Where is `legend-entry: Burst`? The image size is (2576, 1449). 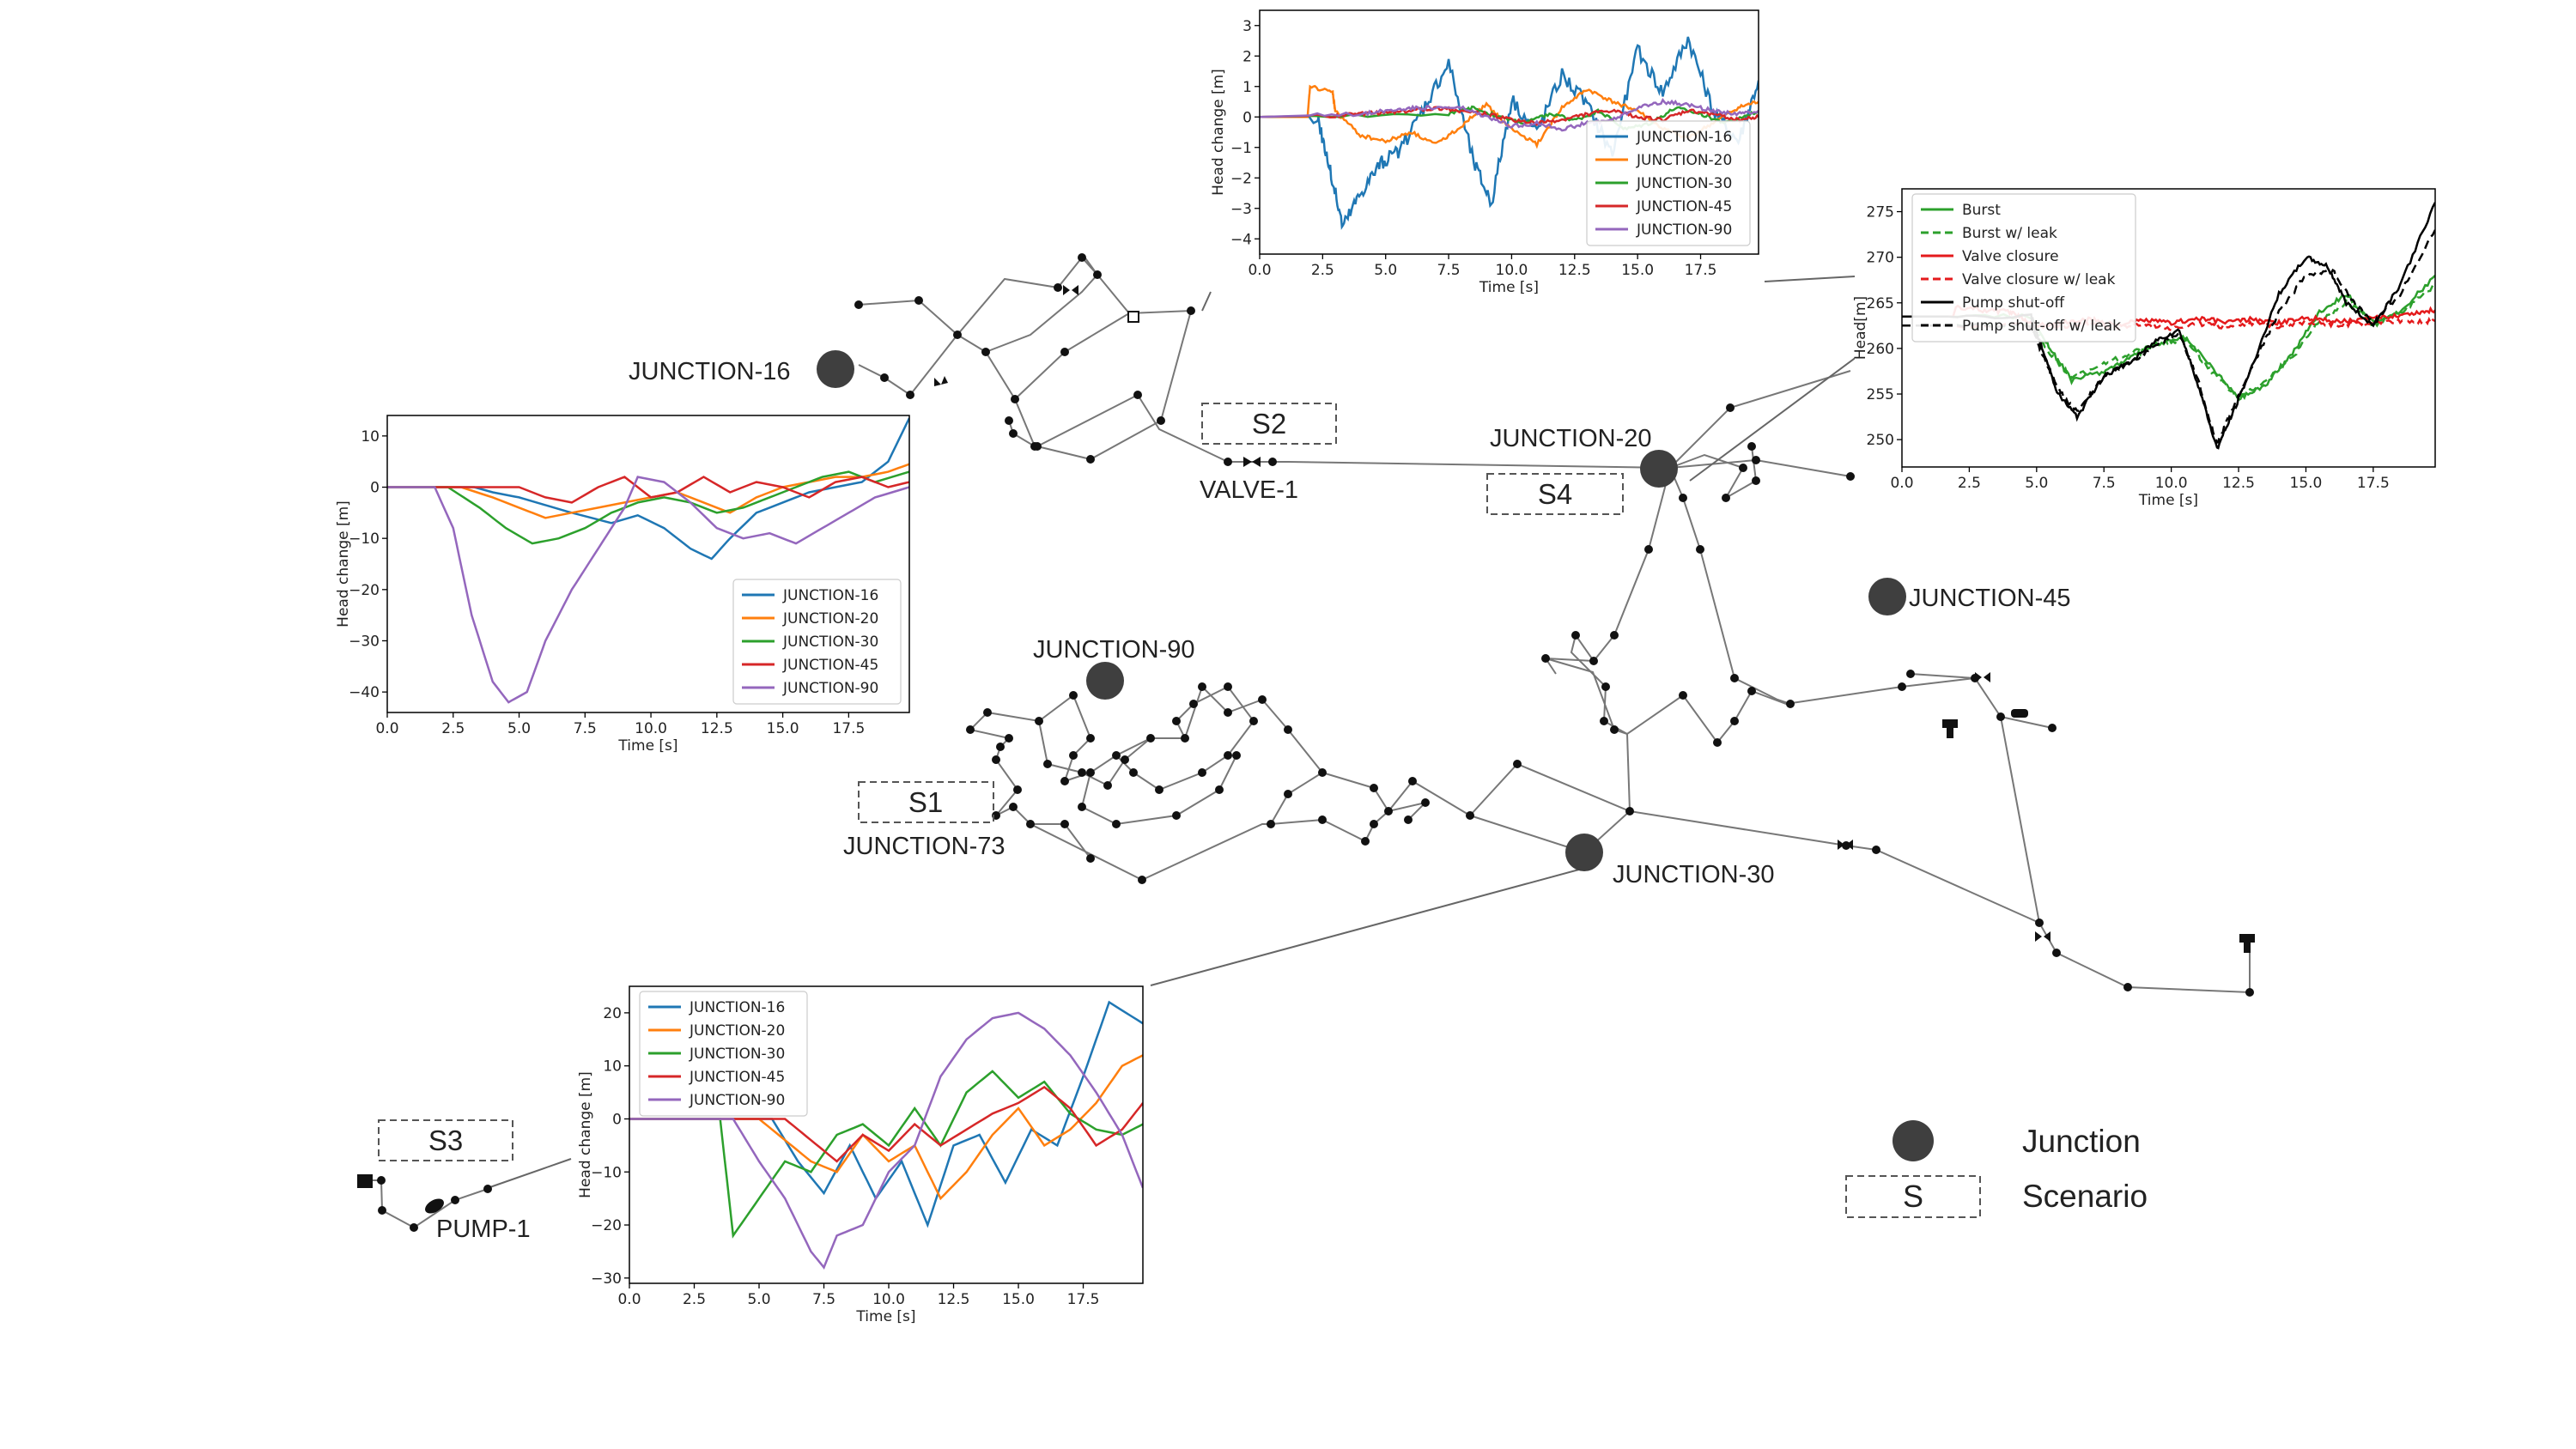
legend-entry: Burst is located at coordinates (1982, 210).